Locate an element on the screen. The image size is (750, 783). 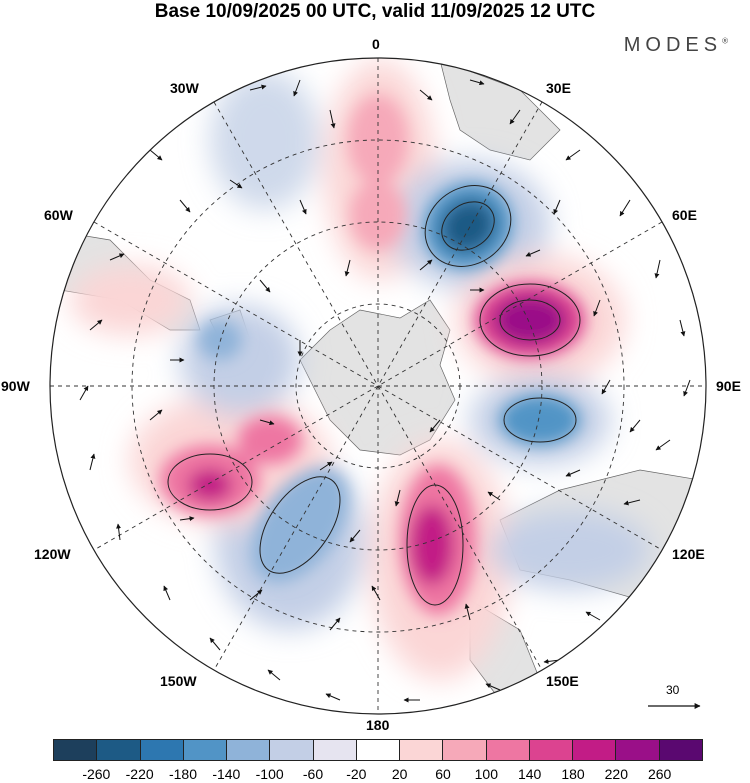
colorbar-tick-label: -180 is located at coordinates (183, 774).